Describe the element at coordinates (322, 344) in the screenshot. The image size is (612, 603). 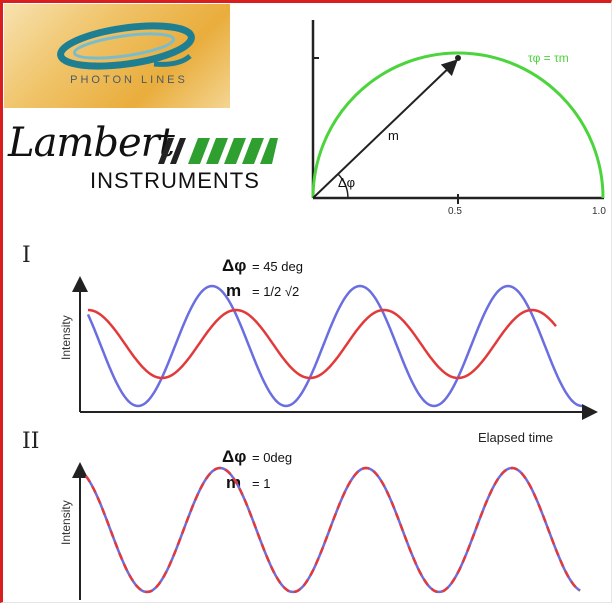
I see `panel-1-red-wave` at that location.